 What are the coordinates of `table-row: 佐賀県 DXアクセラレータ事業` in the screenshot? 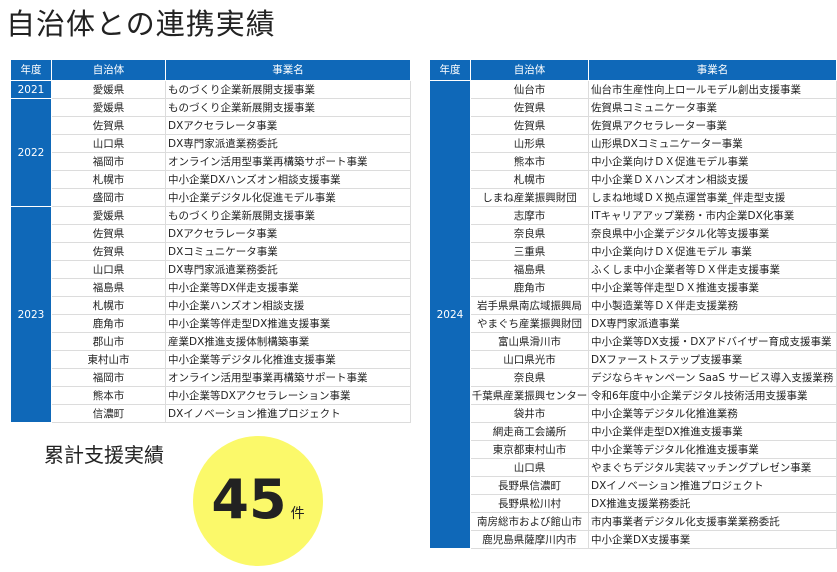 It's located at (211, 125).